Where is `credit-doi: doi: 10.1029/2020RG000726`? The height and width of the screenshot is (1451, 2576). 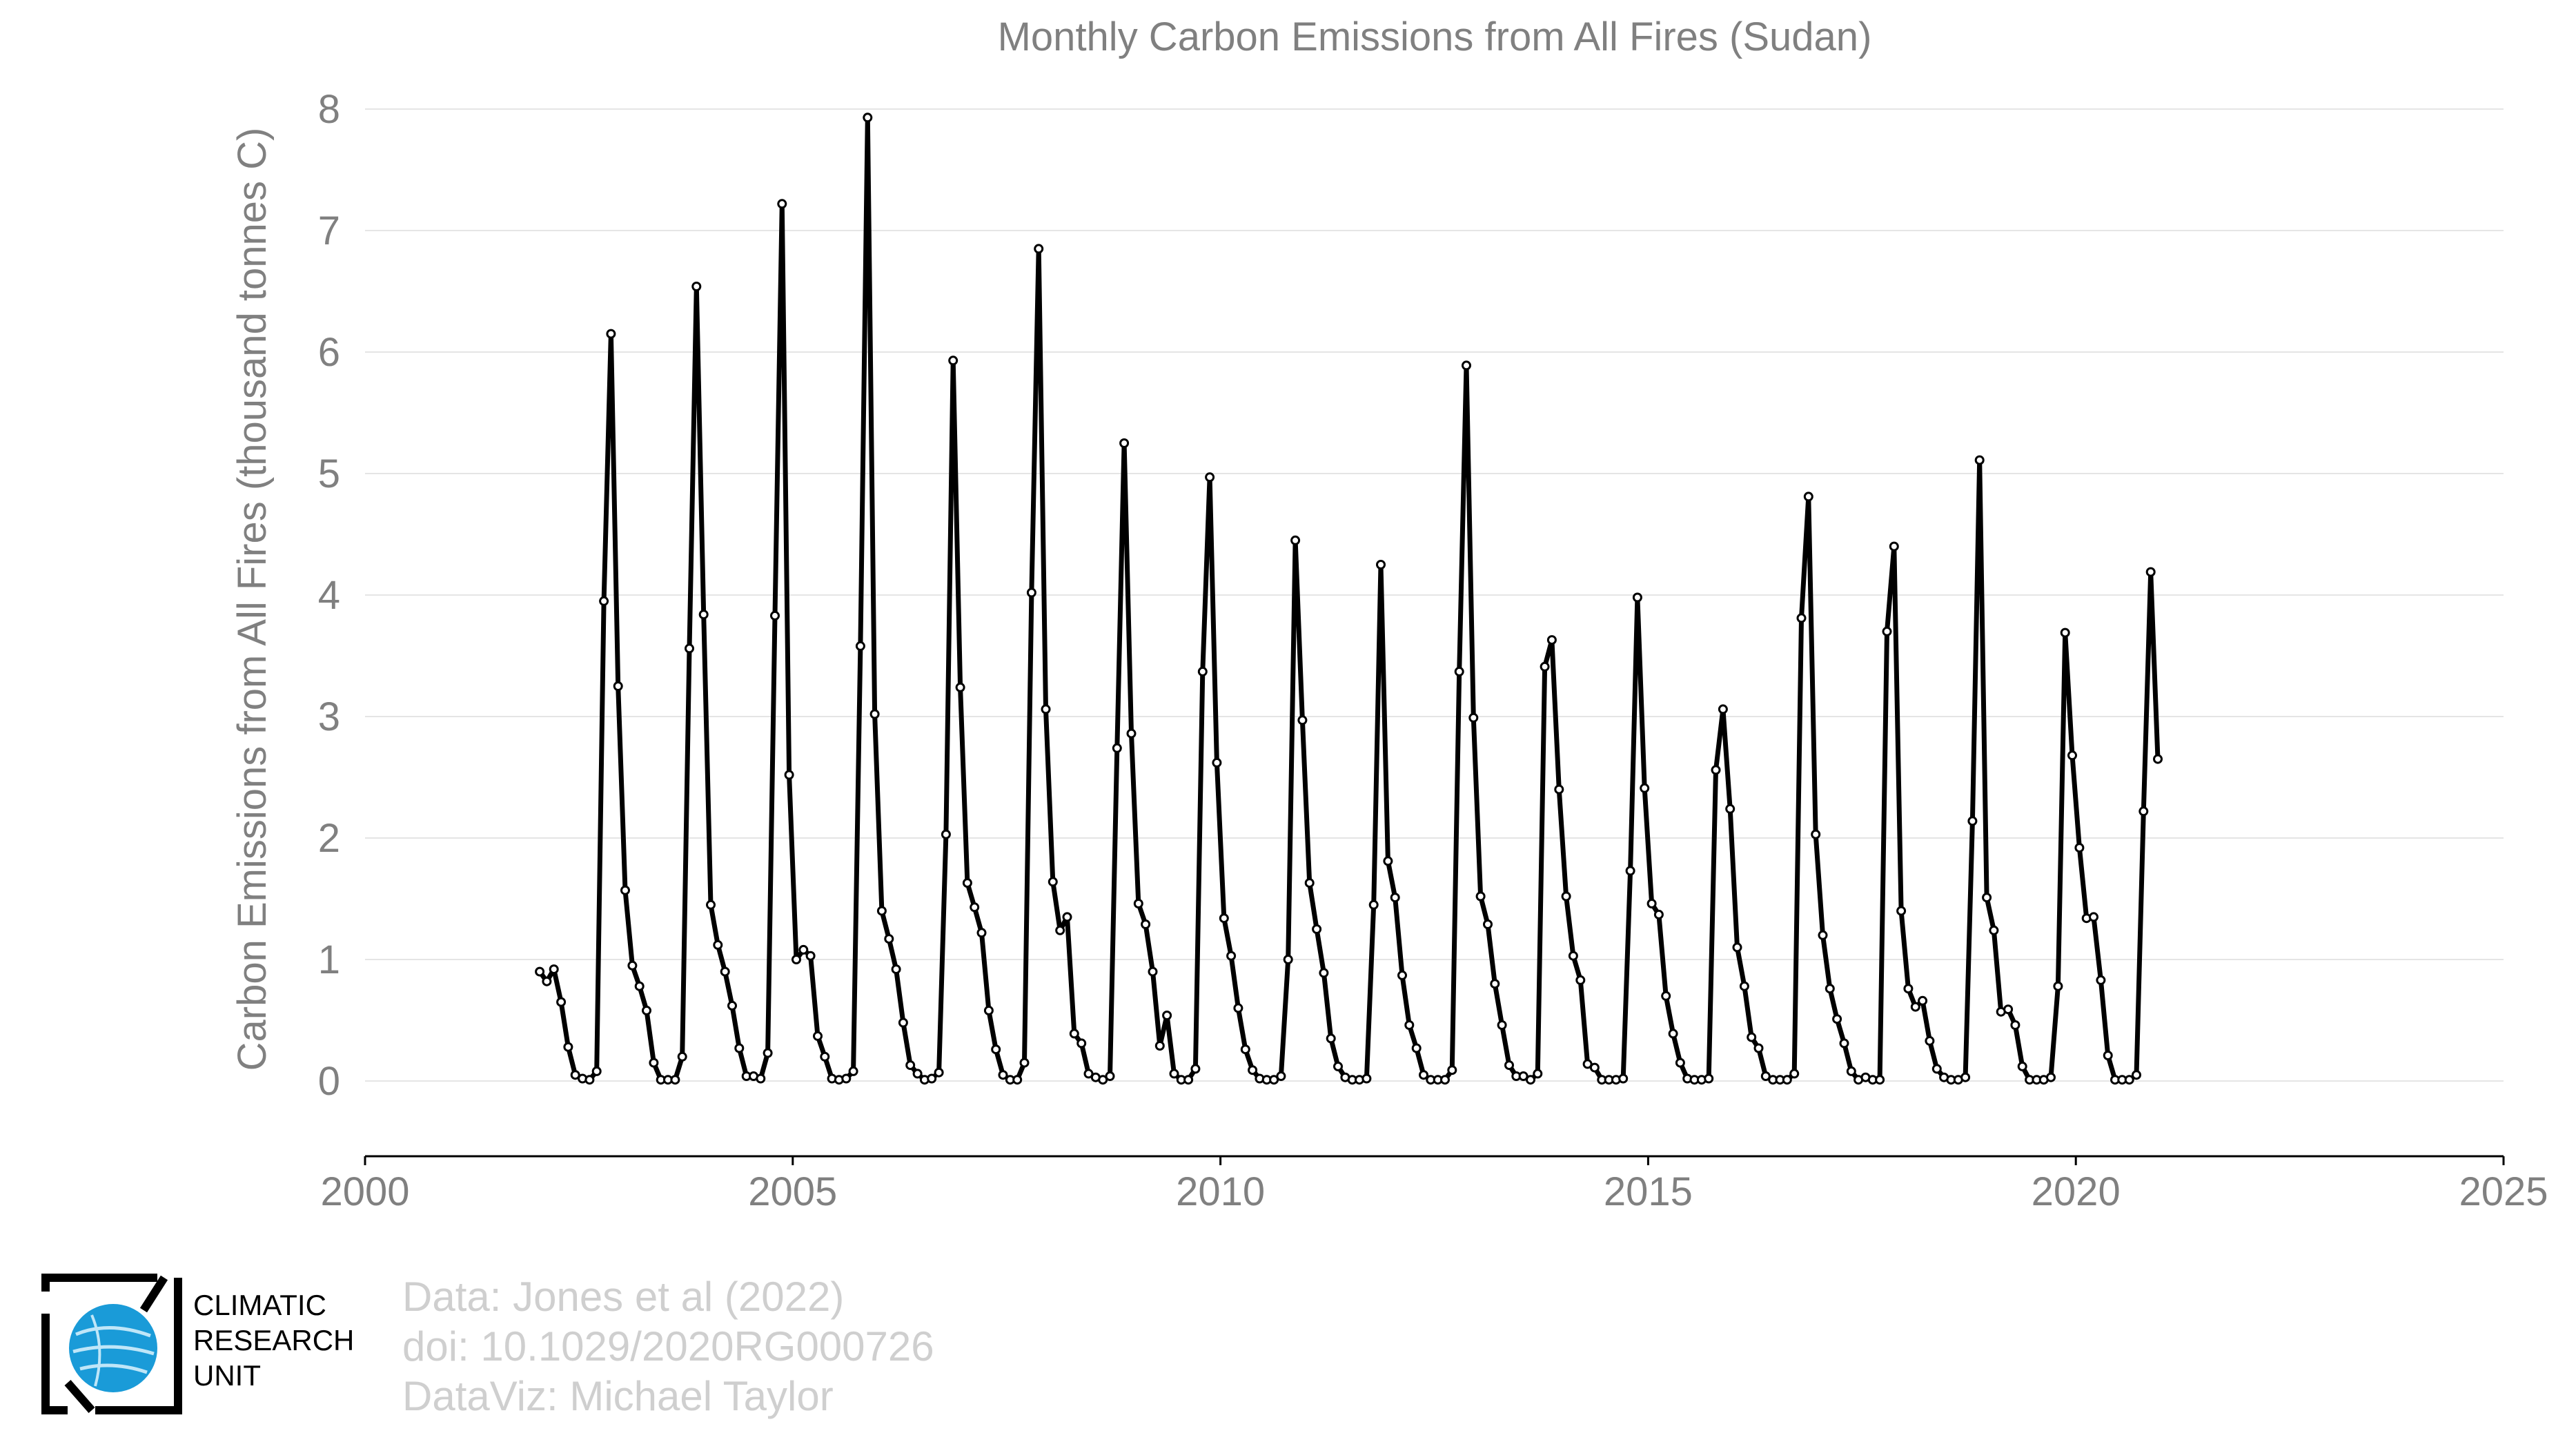
credit-doi: doi: 10.1029/2020RG000726 is located at coordinates (668, 1346).